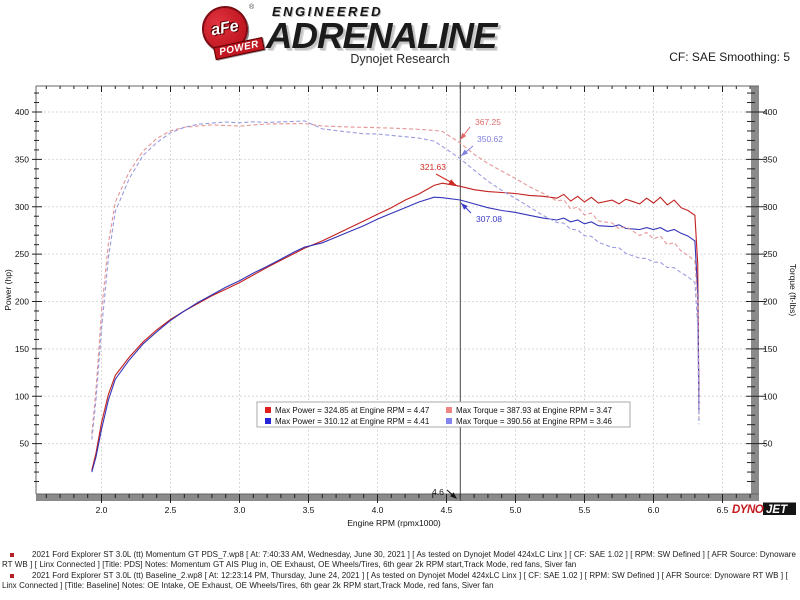  What do you see at coordinates (454, 170) in the screenshot?
I see `value-annotations` at bounding box center [454, 170].